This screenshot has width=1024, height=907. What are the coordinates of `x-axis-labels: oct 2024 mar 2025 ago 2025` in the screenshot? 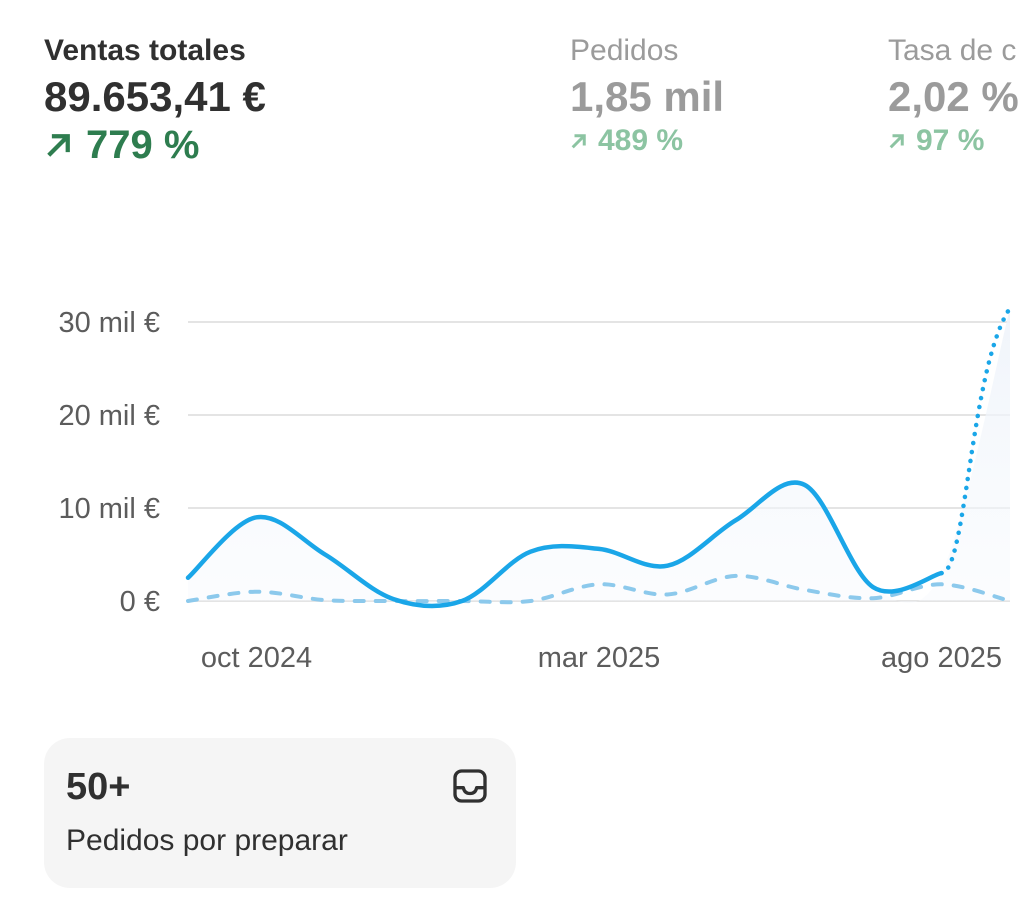 It's located at (601, 658).